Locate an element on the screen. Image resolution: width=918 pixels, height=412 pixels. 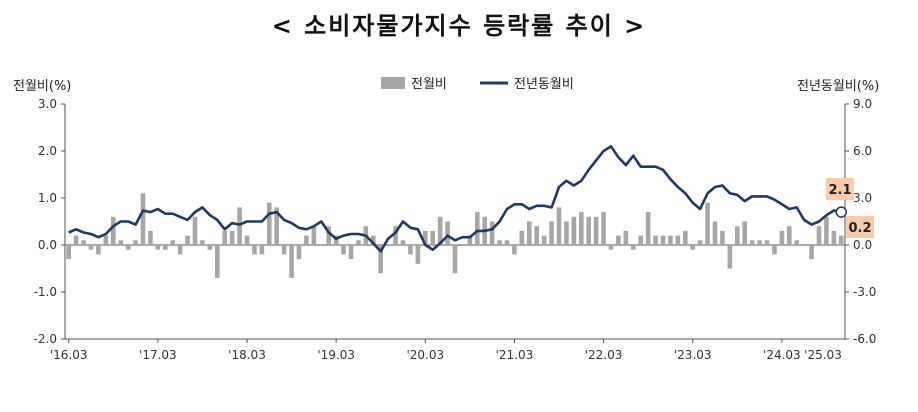
mom-callout-box is located at coordinates (860, 227).